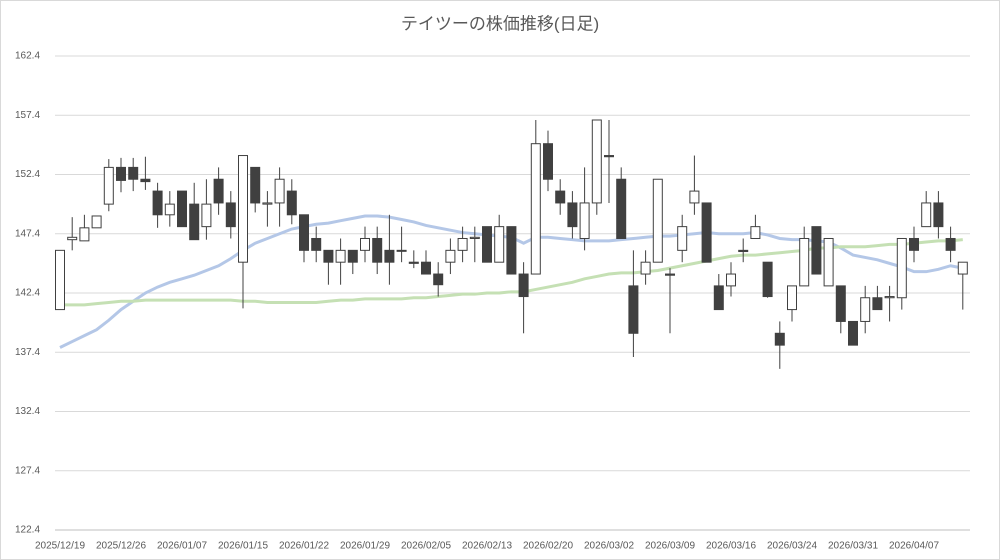  I want to click on x-tick-label: 2026/04/07, so click(914, 546).